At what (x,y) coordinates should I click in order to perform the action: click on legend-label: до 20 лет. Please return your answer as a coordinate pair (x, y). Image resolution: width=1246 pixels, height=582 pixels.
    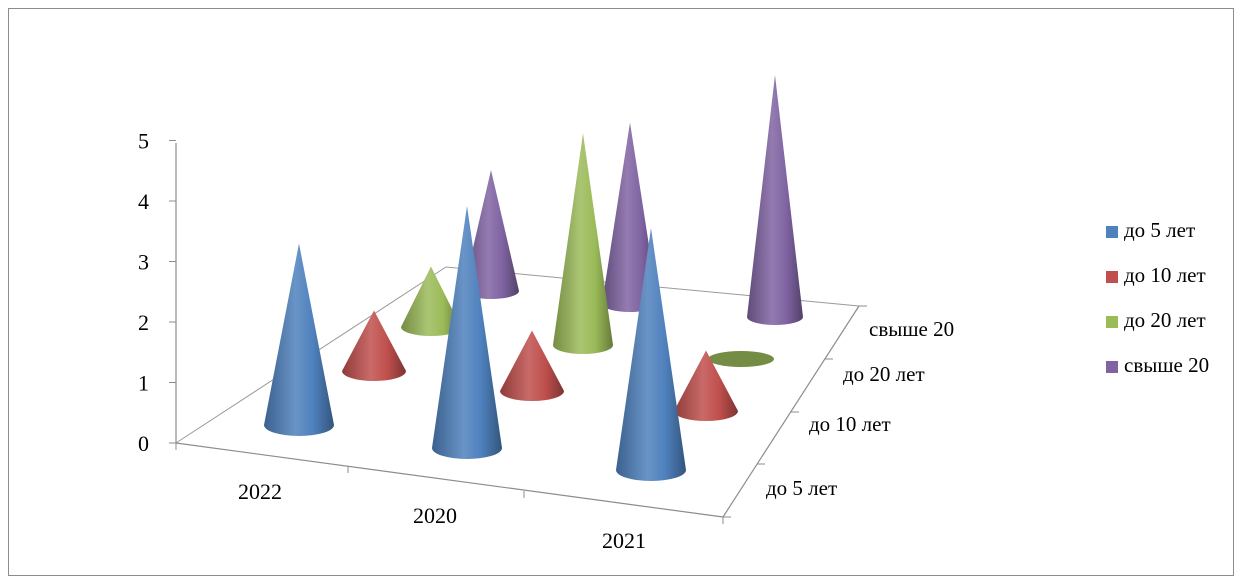
    Looking at the image, I should click on (1165, 320).